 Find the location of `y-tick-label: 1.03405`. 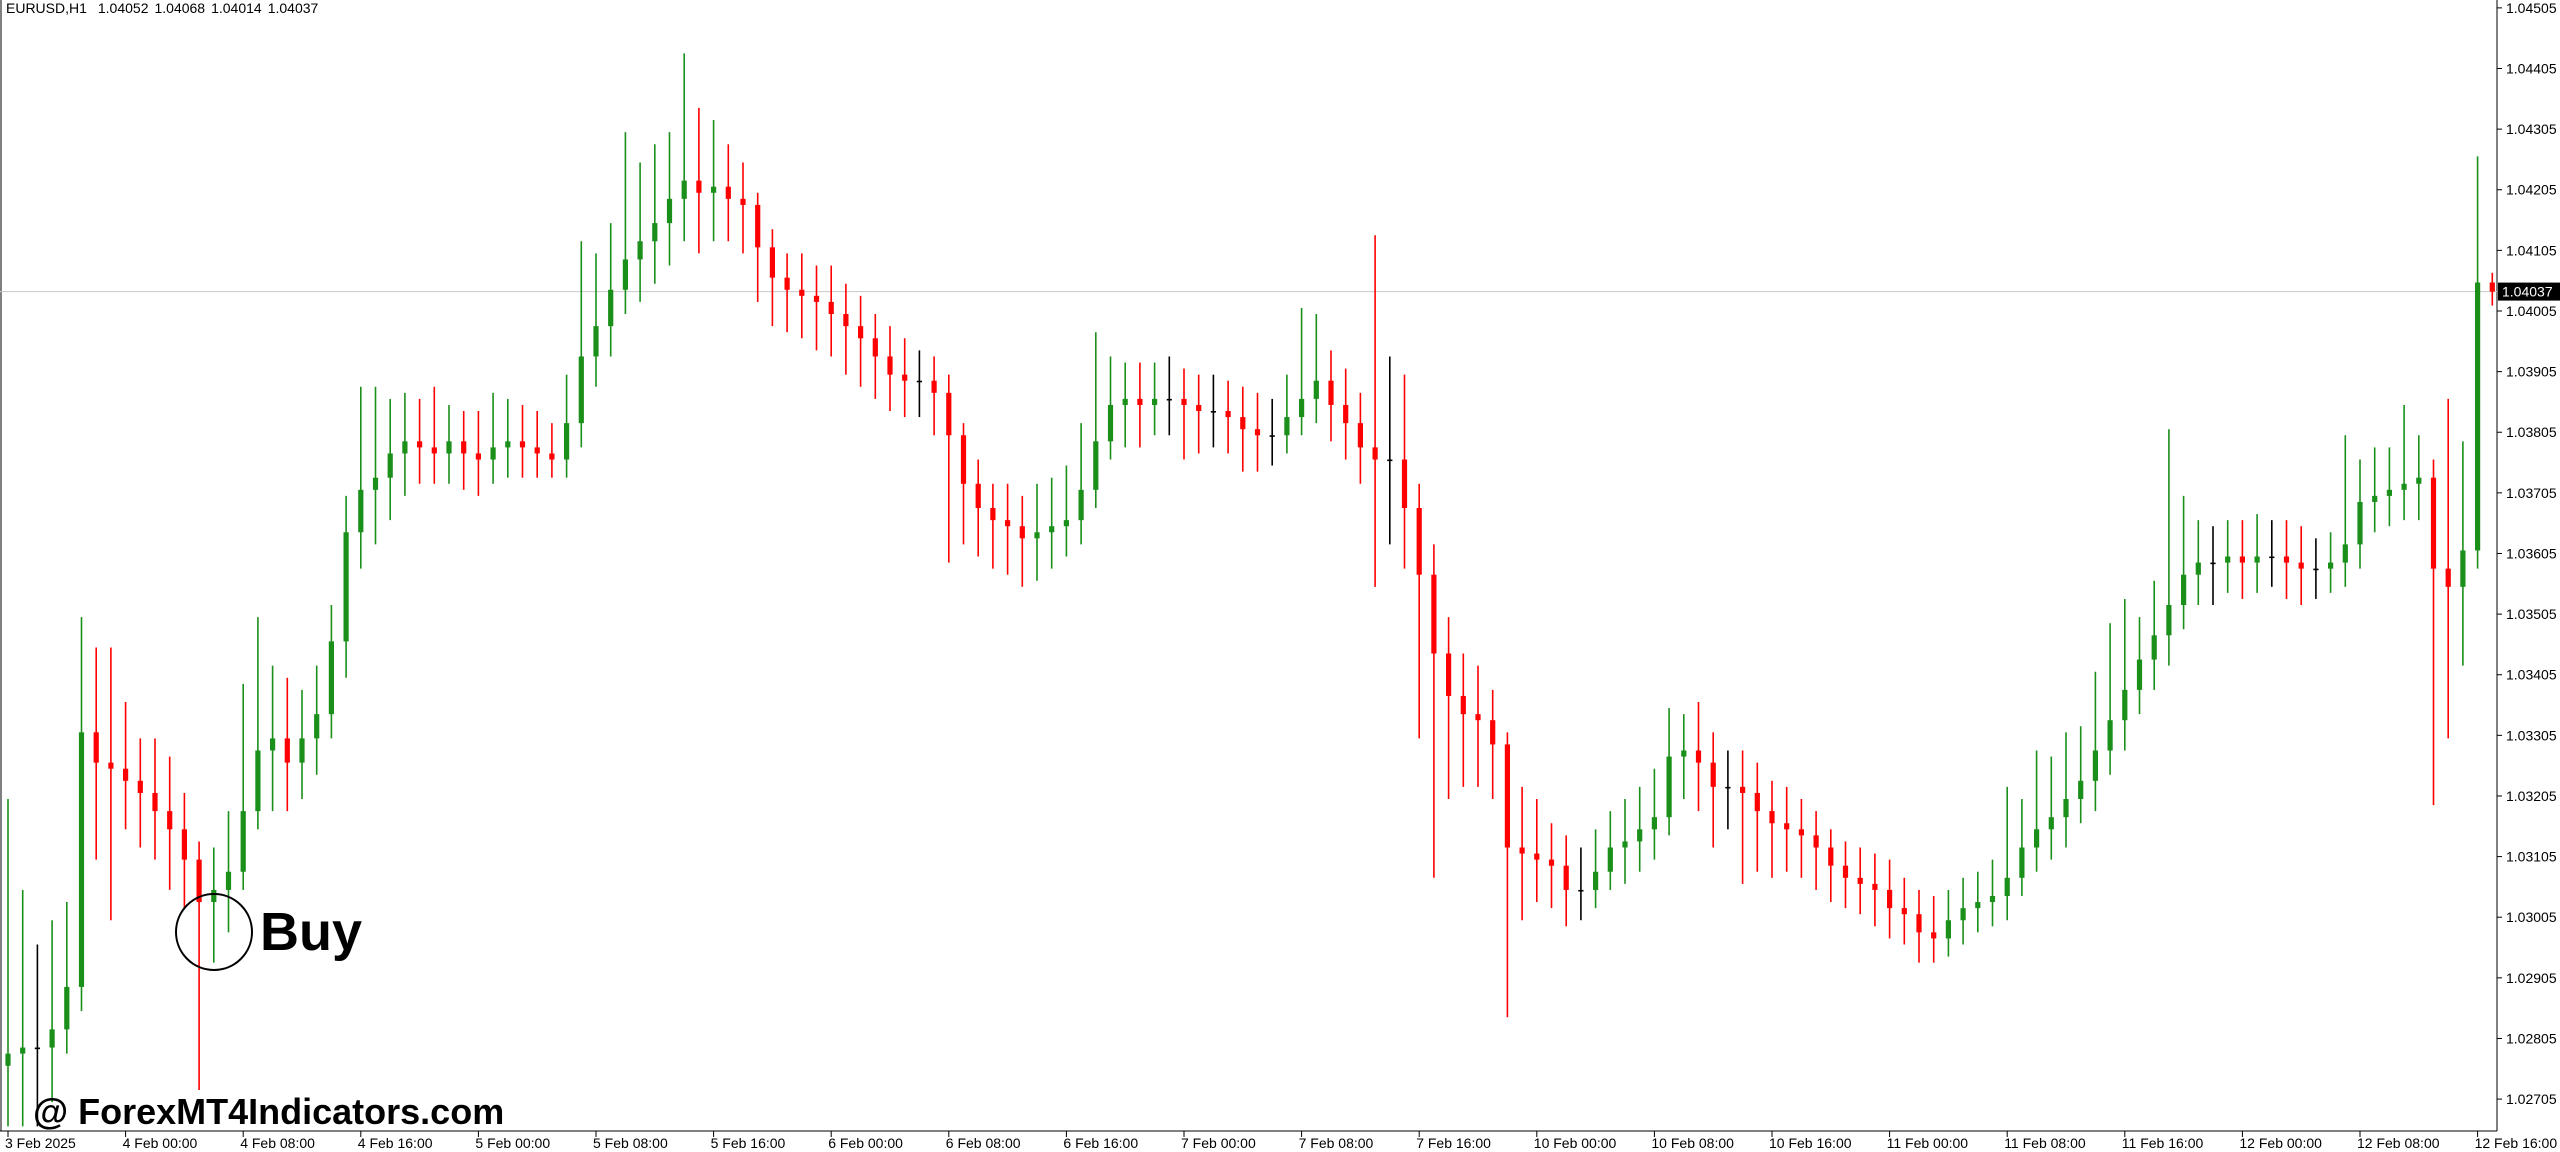

y-tick-label: 1.03405 is located at coordinates (2531, 675).